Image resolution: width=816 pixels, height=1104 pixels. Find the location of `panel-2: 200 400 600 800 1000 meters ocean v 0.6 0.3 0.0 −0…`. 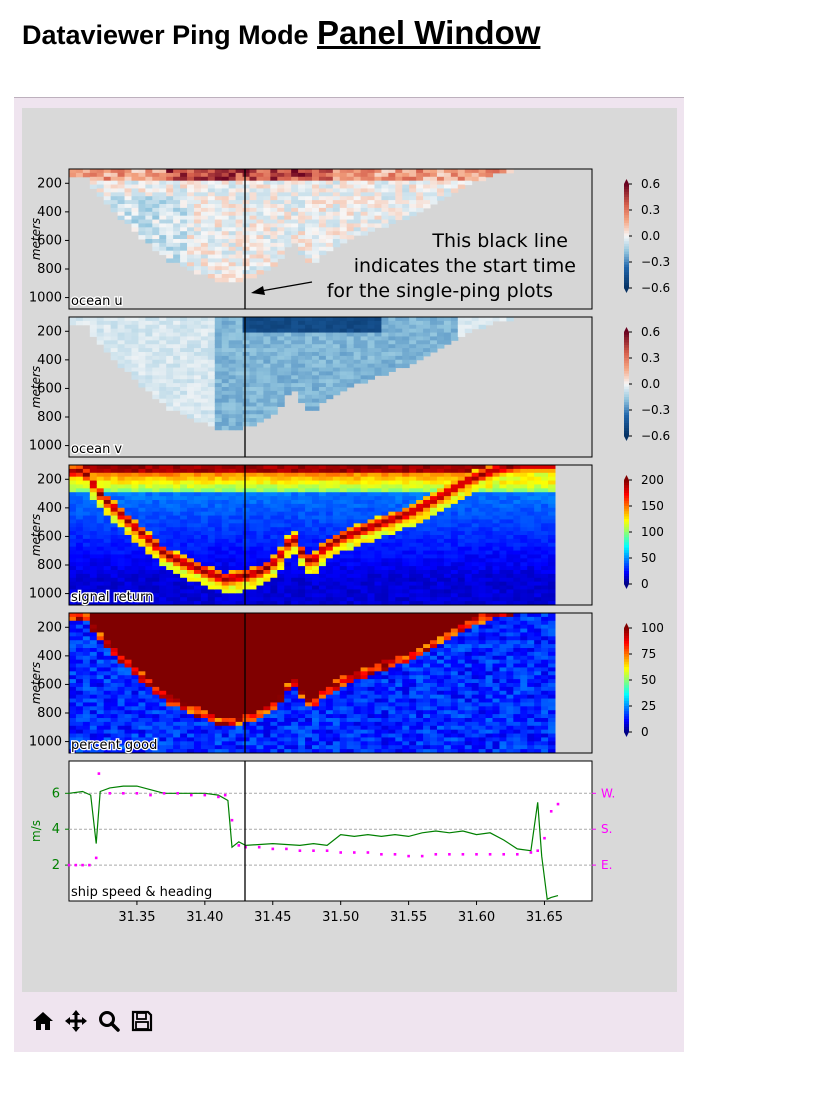

panel-2: 200 400 600 800 1000 meters ocean v 0.6 0.3 0.0 −0… is located at coordinates (349, 387).